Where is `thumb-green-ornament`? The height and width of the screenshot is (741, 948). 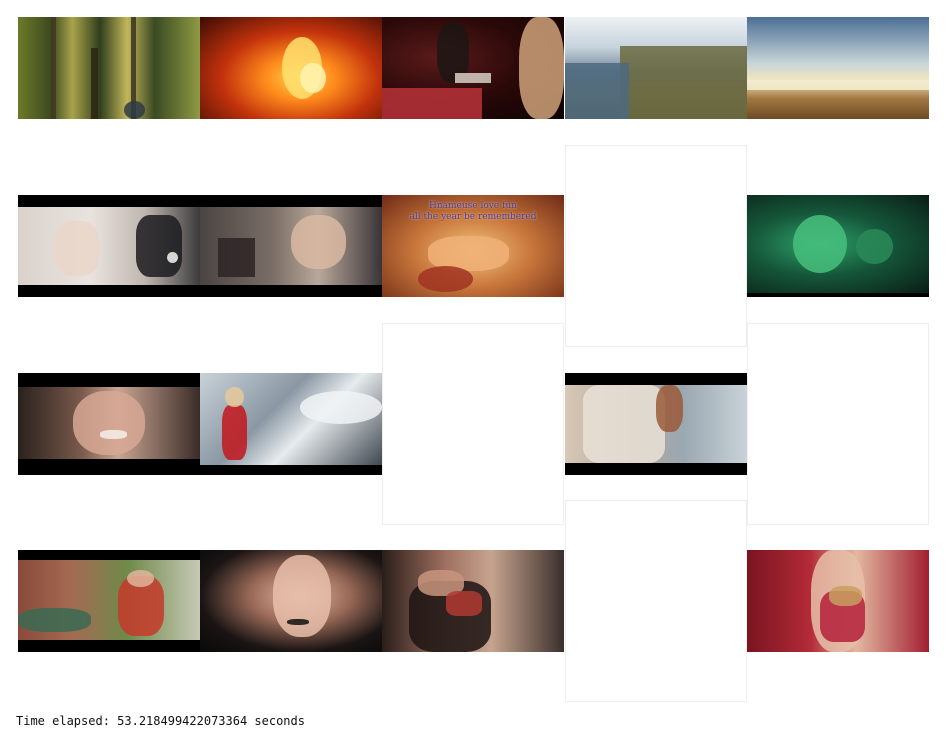
thumb-green-ornament is located at coordinates (838, 246).